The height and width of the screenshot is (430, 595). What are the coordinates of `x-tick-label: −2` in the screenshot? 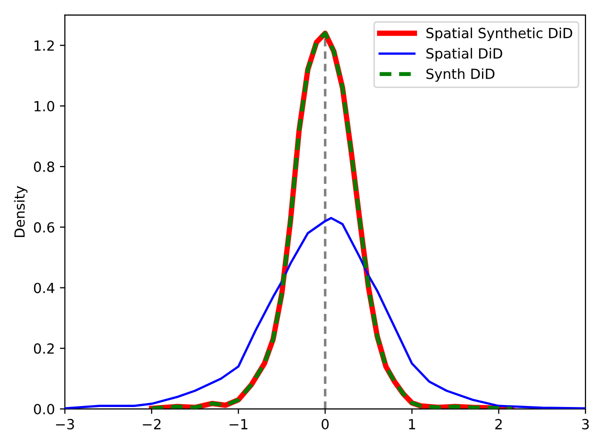 It's located at (151, 424).